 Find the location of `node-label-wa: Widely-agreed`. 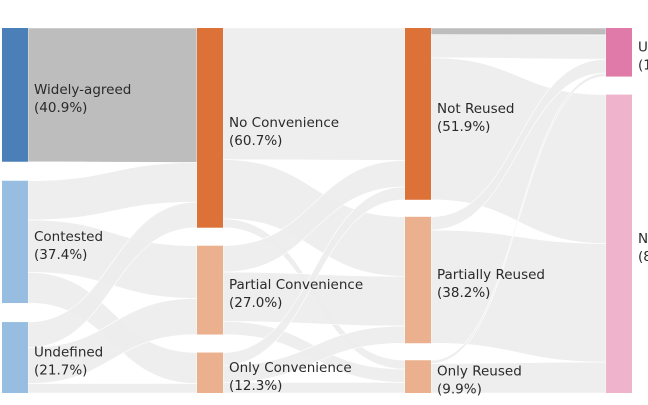

node-label-wa: Widely-agreed is located at coordinates (82, 90).